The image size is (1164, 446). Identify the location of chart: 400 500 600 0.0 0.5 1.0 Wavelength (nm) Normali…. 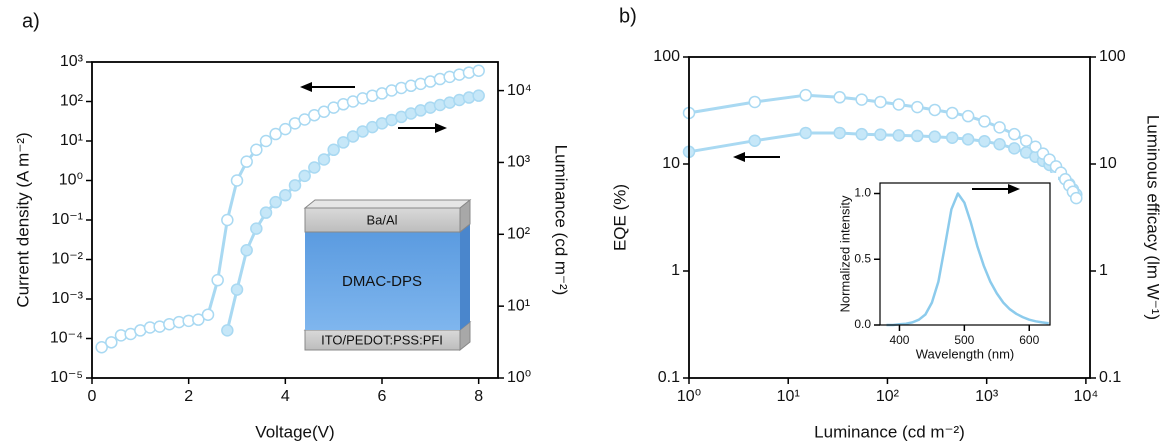
(945, 269).